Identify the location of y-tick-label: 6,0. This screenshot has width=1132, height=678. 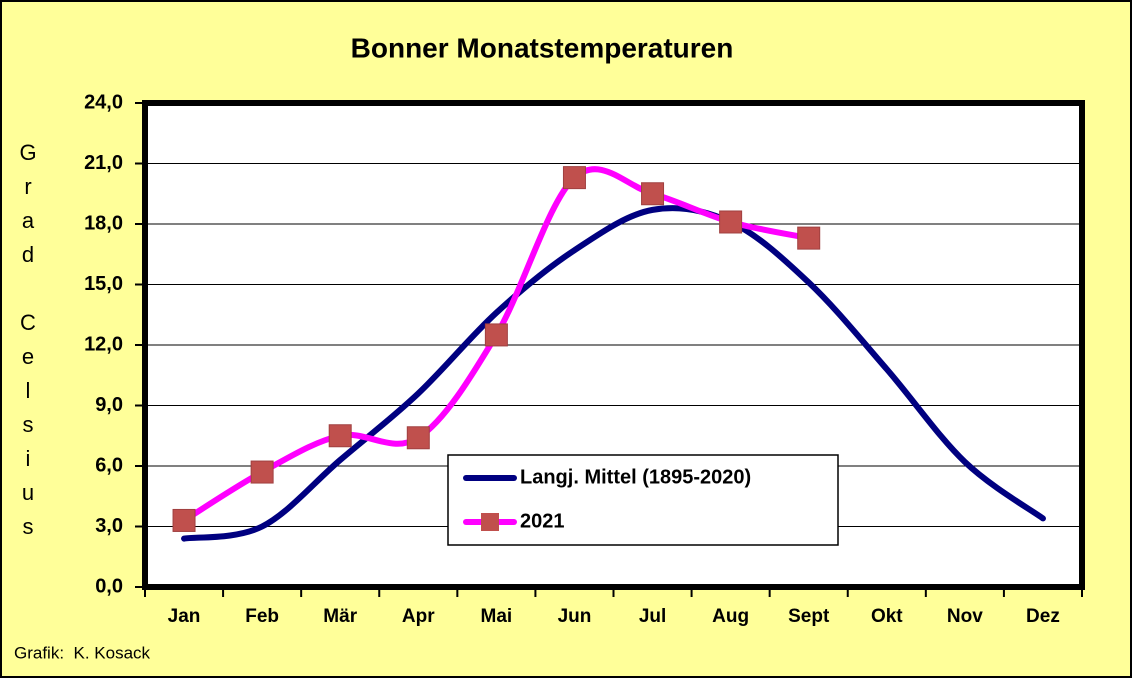
(109, 465).